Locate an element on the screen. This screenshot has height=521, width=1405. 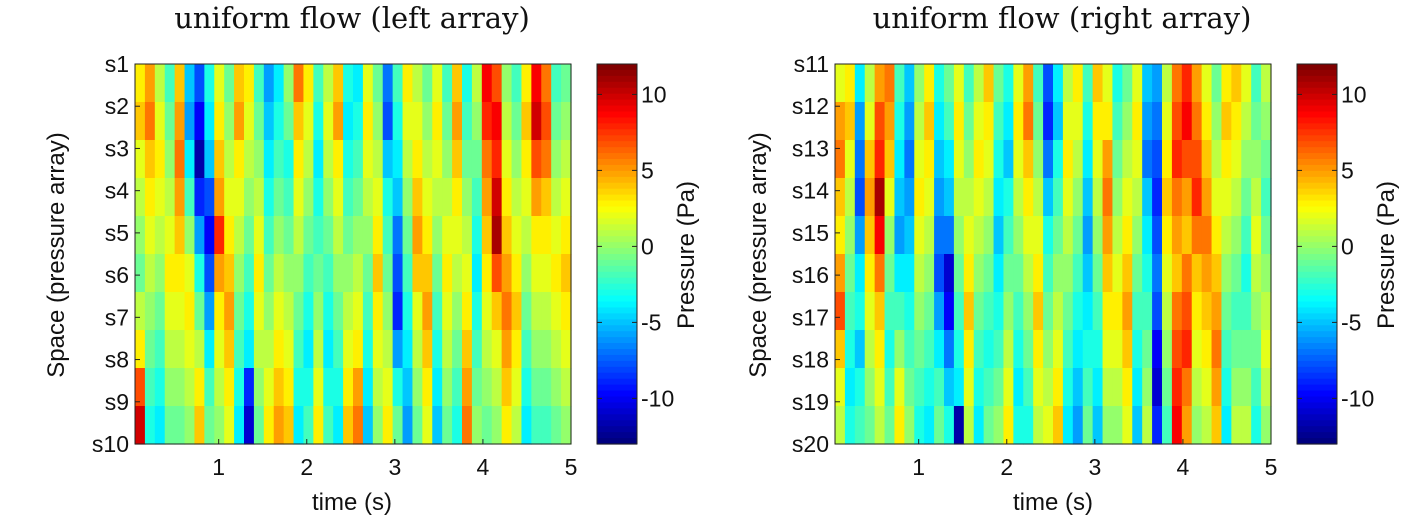
x-tick-label: 3 is located at coordinates (1094, 467).